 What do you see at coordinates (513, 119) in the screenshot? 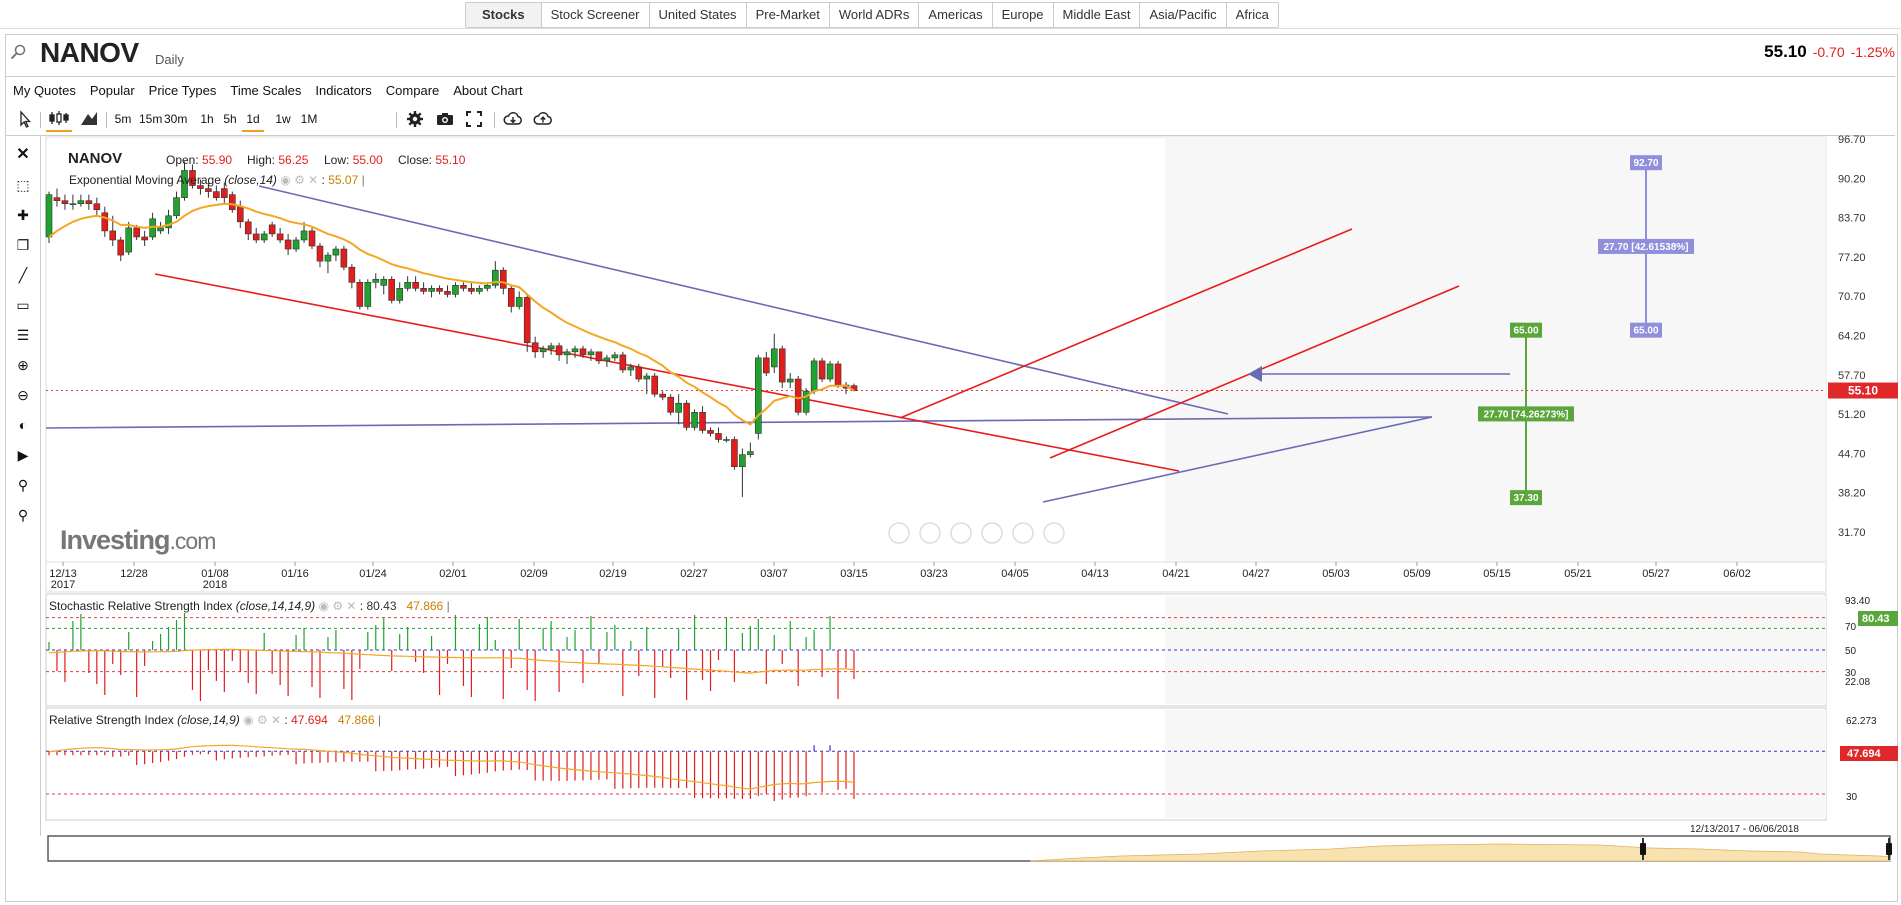
I see `cloud-download-icon` at bounding box center [513, 119].